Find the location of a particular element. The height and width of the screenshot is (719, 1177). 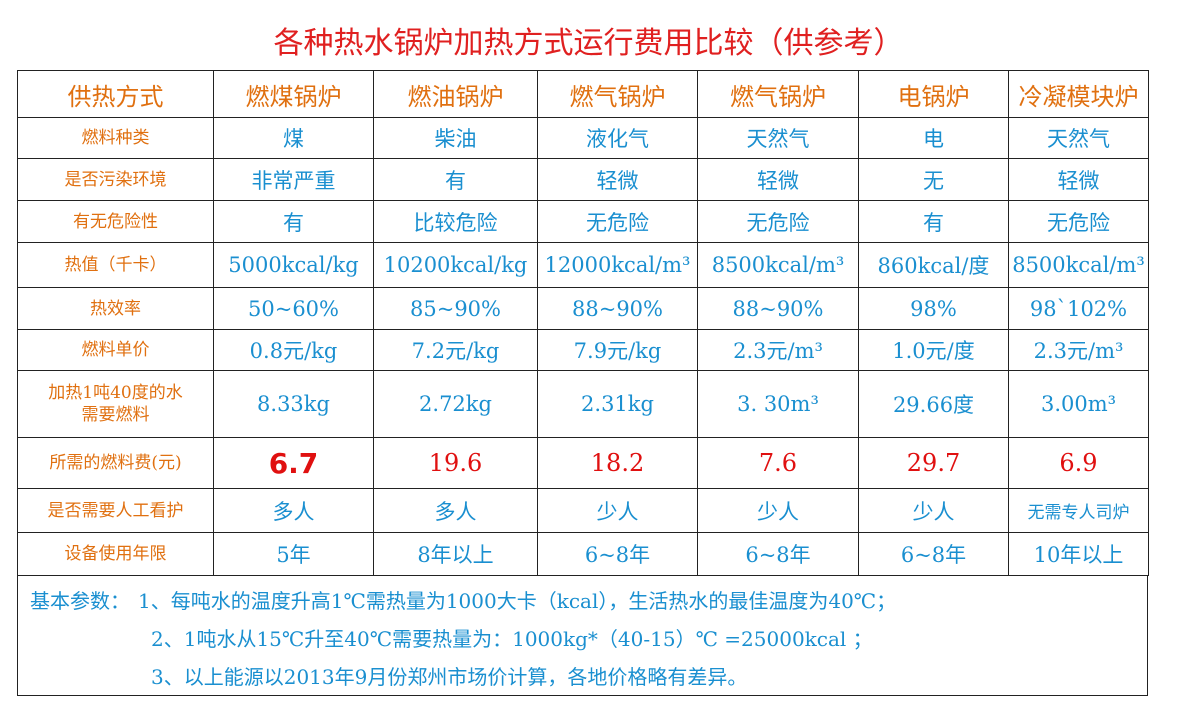

table-row: 是否需要人工看护 多人 多人 少人 少人 少人 无需专人司炉 is located at coordinates (583, 510).